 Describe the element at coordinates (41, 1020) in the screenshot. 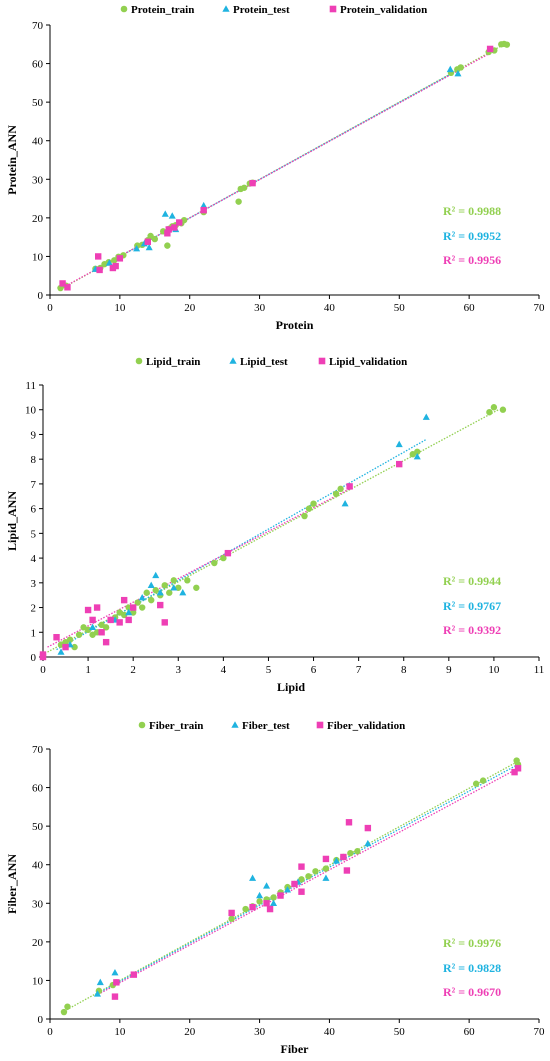

I see `fiber-y-tick-label: 0` at that location.